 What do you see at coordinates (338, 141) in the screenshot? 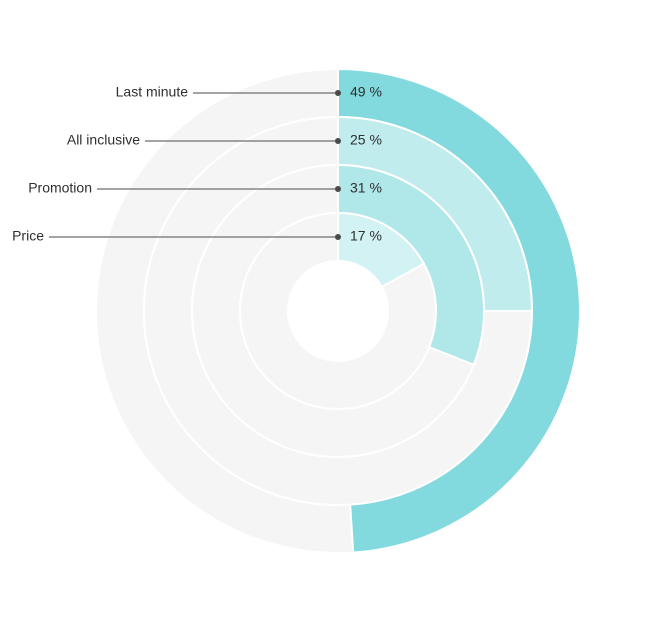
I see `label-dot-all-inclusive` at bounding box center [338, 141].